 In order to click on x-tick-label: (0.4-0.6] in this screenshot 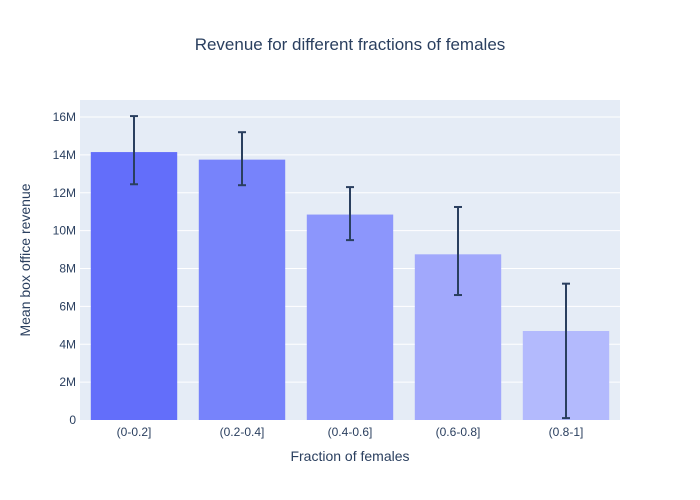, I will do `click(350, 432)`.